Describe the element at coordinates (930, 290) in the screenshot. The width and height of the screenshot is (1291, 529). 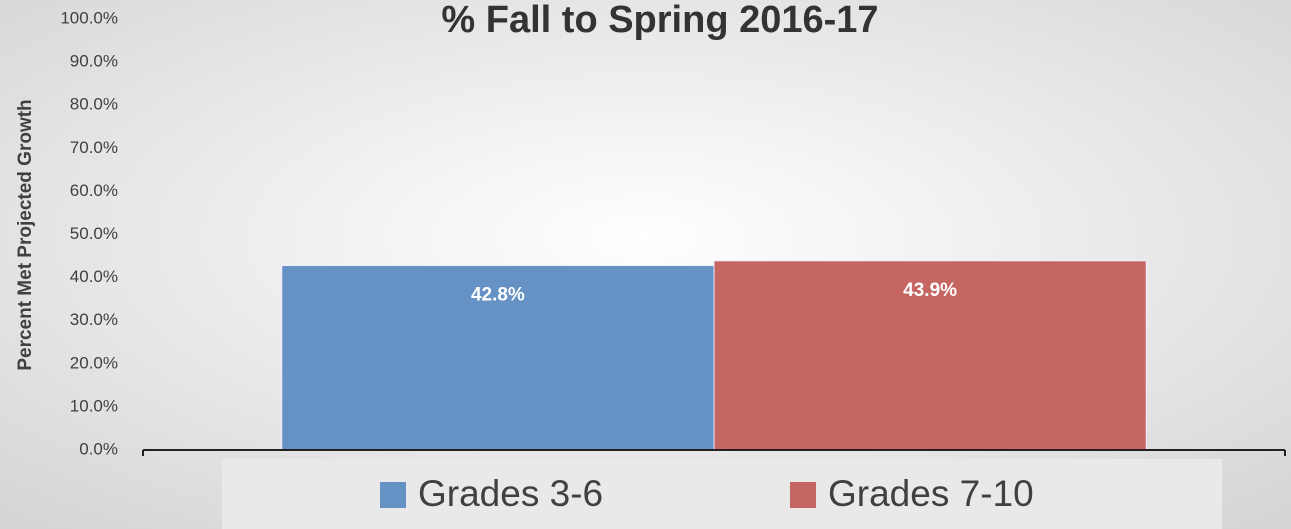
I see `data-label: 43.9%` at that location.